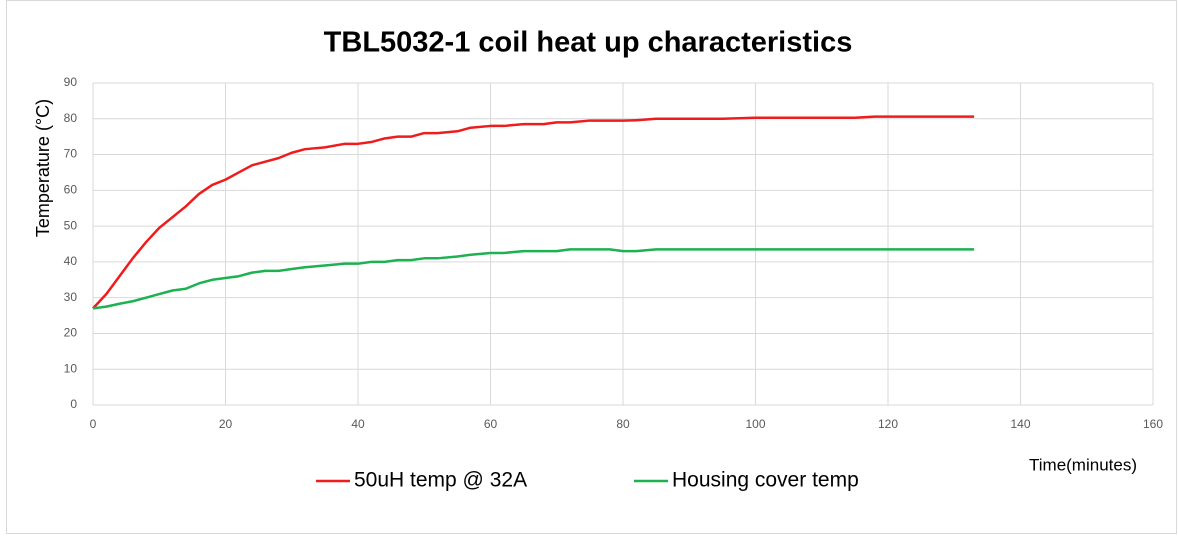 The image size is (1178, 540). What do you see at coordinates (623, 424) in the screenshot?
I see `x-tick-label: 80` at bounding box center [623, 424].